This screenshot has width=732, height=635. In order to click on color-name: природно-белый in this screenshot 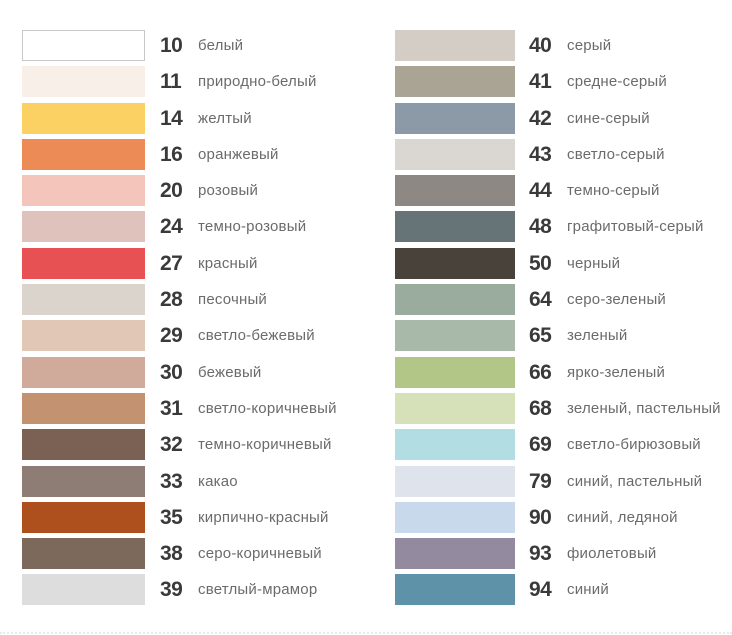, I will do `click(257, 82)`.